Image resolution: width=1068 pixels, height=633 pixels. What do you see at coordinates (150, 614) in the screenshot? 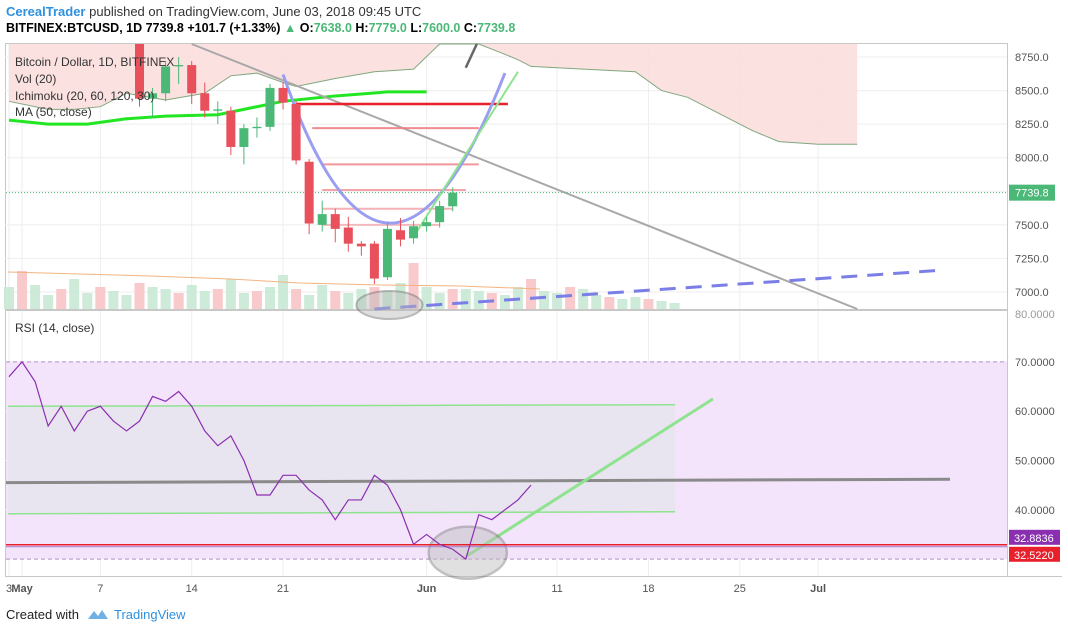
I see `tradingview-brand-link: TradingView` at bounding box center [150, 614].